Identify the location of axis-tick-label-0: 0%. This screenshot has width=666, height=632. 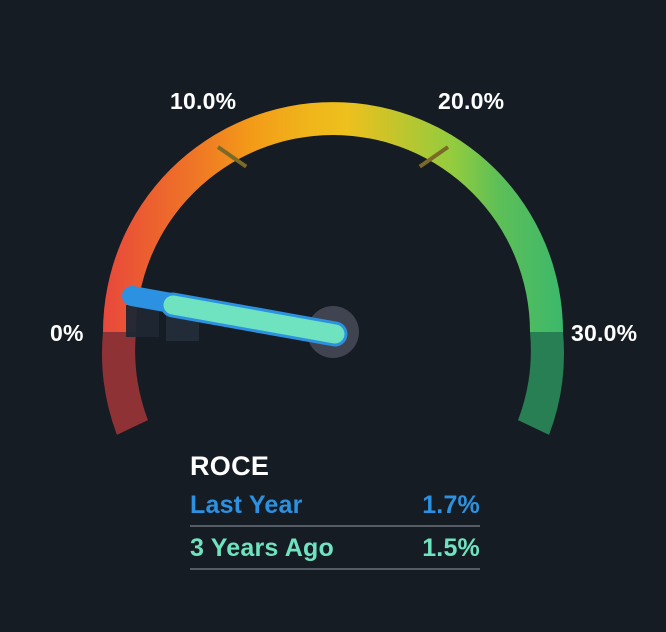
(67, 333).